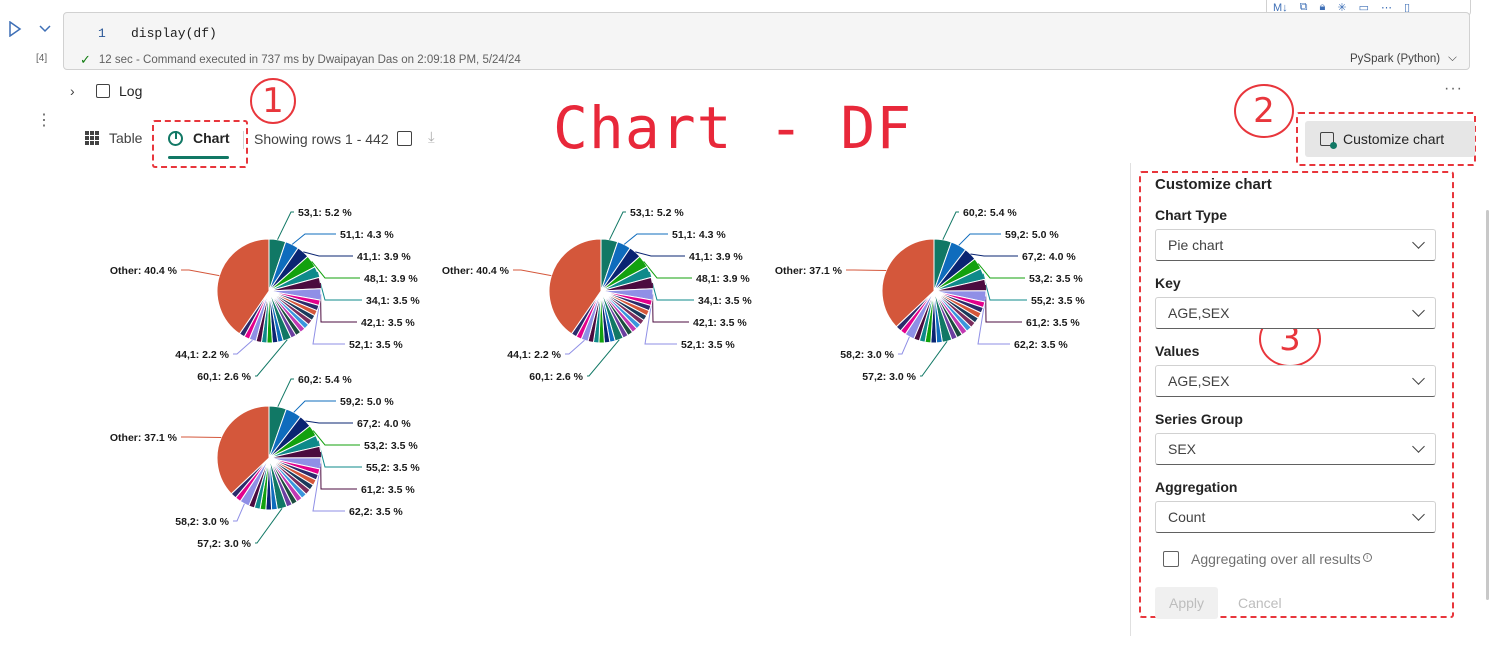 The image size is (1491, 648). I want to click on tab-chart: Chart, so click(199, 138).